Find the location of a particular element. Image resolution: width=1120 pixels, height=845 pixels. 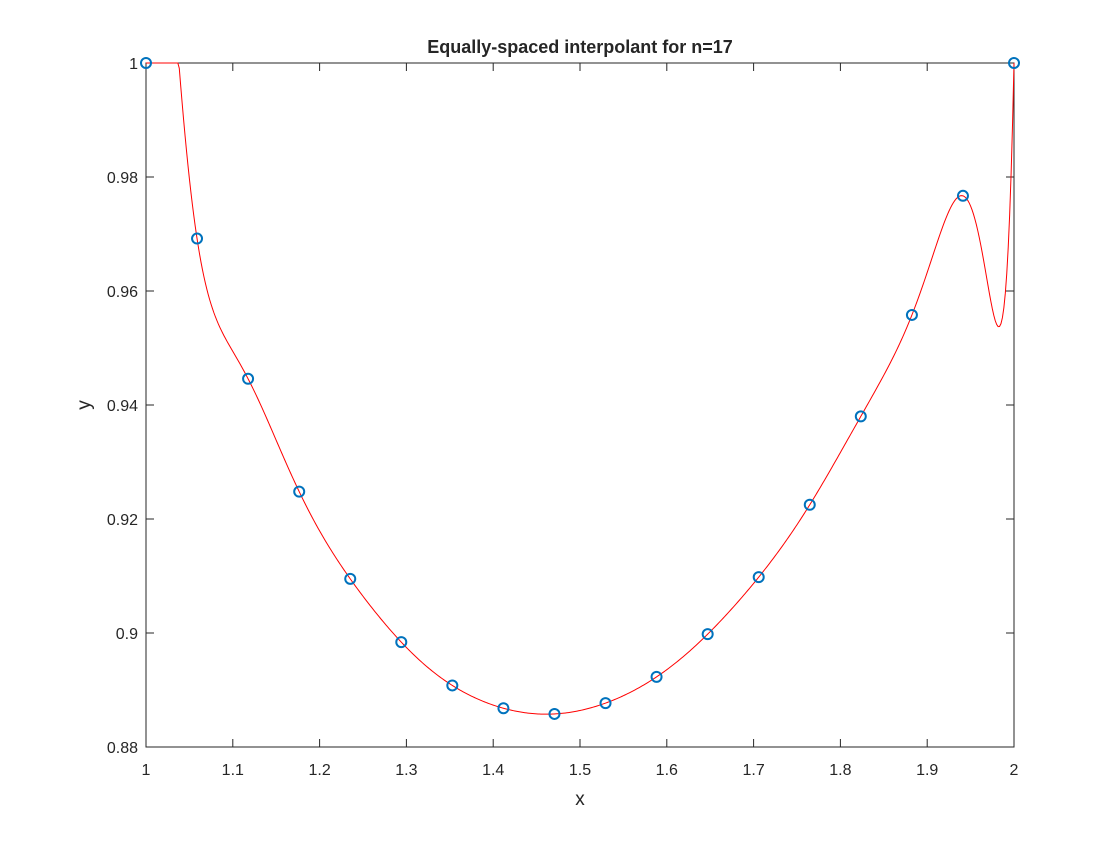

x-tick-label: 1.5 is located at coordinates (580, 770).